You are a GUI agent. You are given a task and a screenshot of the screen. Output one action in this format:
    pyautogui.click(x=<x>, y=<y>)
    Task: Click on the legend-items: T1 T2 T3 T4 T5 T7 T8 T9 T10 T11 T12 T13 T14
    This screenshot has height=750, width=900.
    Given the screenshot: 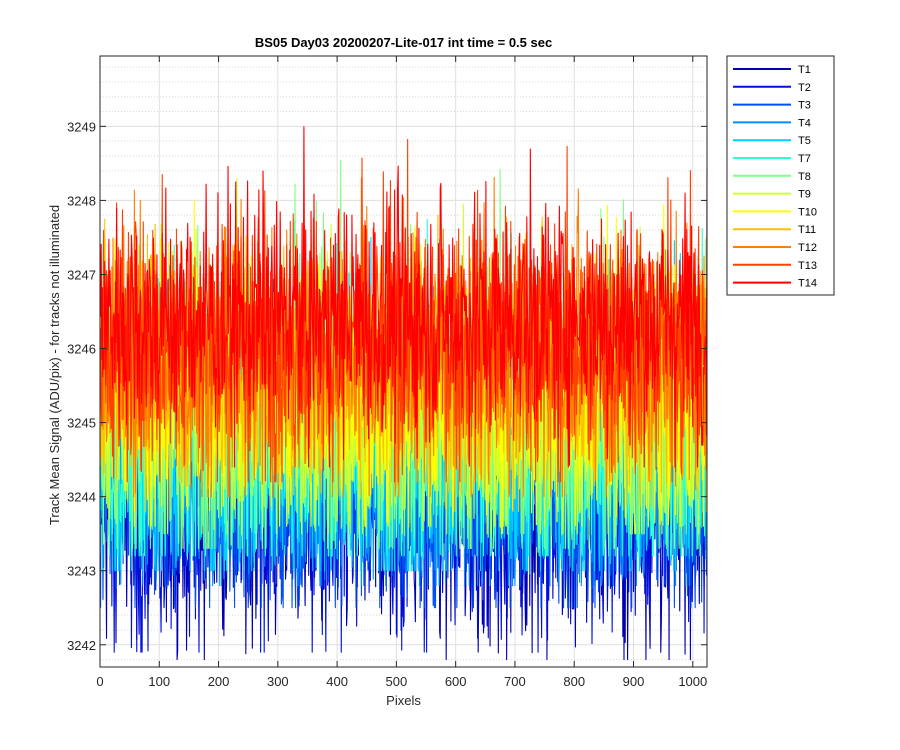 What is the action you would take?
    pyautogui.click(x=775, y=177)
    